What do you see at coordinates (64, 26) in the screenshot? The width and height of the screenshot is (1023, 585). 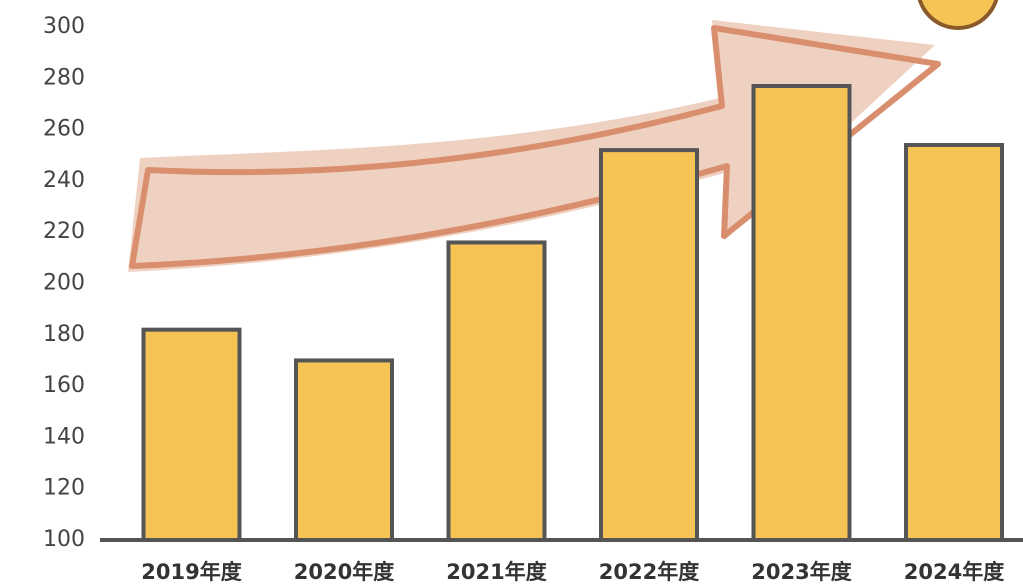 I see `y-tick-label: 300` at bounding box center [64, 26].